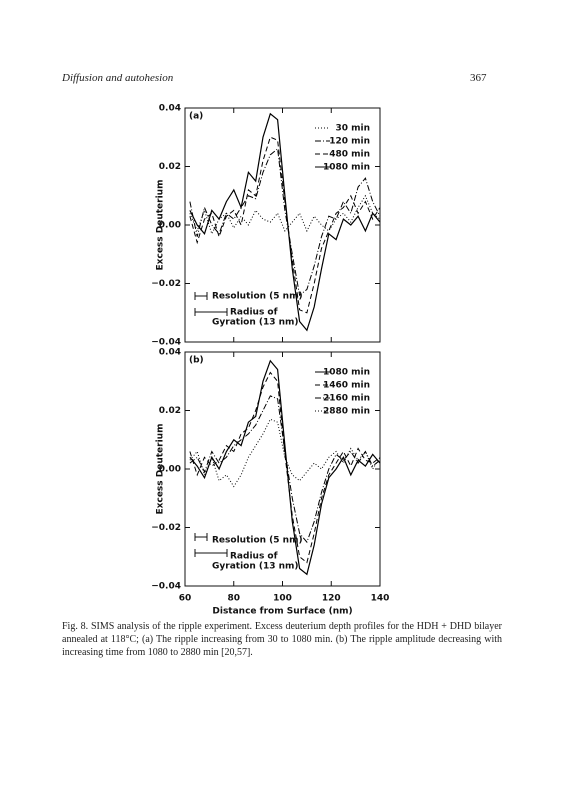 This screenshot has height=800, width=561. Describe the element at coordinates (185, 599) in the screenshot. I see `x-tick-label: 60` at that location.